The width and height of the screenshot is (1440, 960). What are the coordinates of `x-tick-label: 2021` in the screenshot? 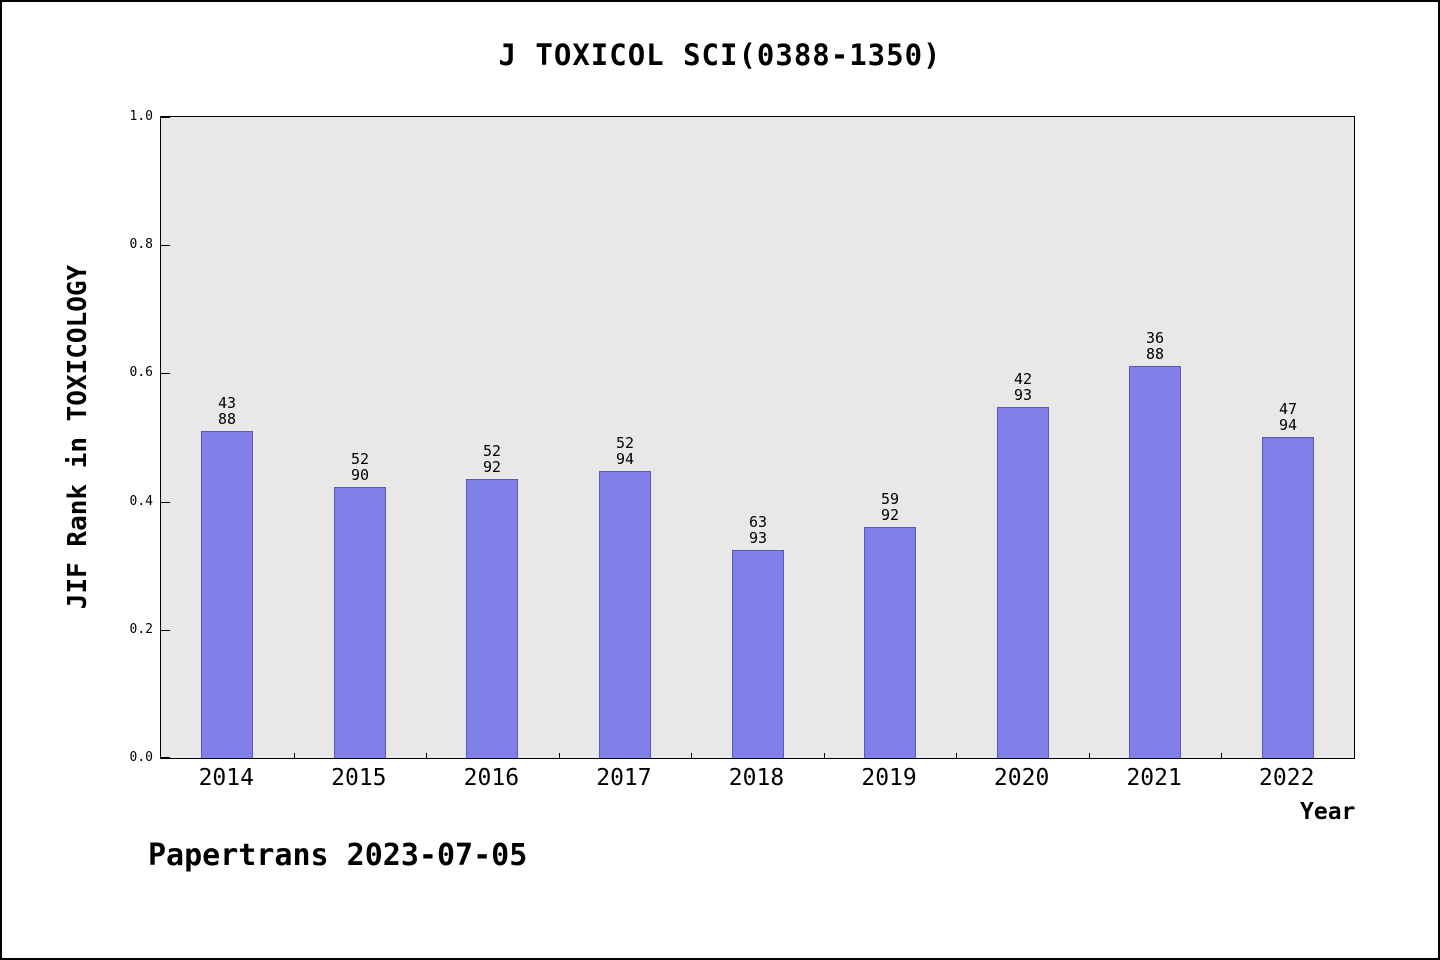 It's located at (1154, 778).